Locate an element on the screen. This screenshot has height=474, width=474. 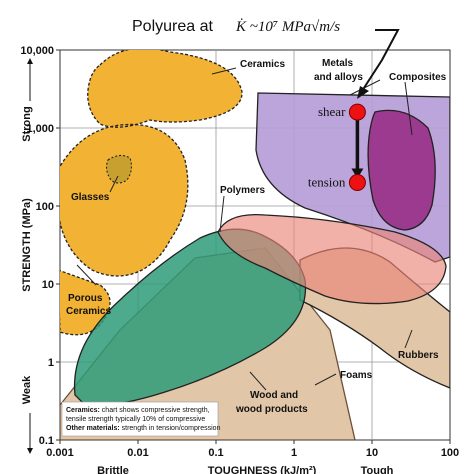
annotation-formula: K̇ ~10⁷ MPa√m/s is located at coordinates (287, 27).